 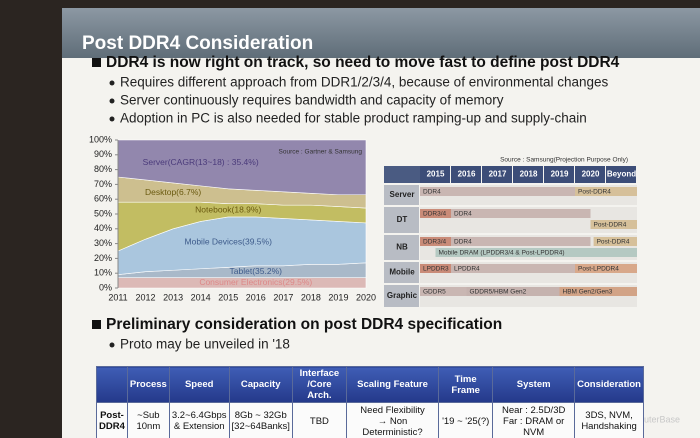 I want to click on cell-line: /Core Arch., so click(x=319, y=390).